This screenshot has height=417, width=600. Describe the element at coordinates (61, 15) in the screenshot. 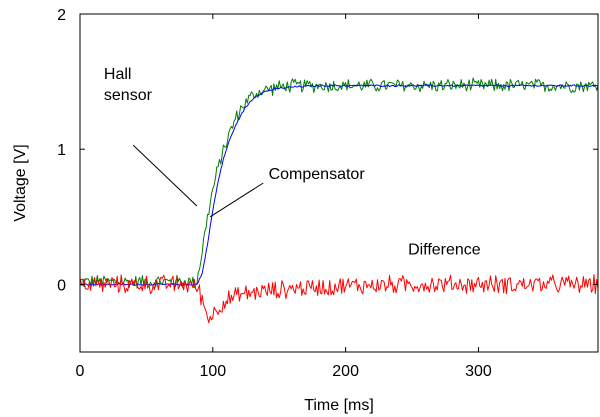

I see `y-tick-label: 2` at that location.